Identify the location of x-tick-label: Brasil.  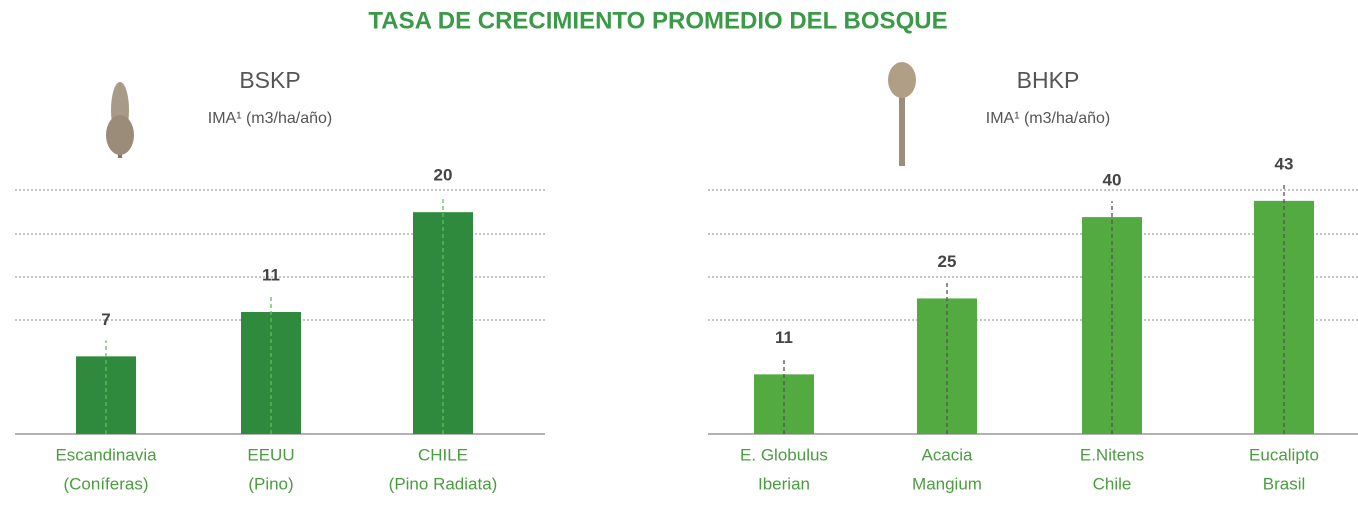
(1284, 483).